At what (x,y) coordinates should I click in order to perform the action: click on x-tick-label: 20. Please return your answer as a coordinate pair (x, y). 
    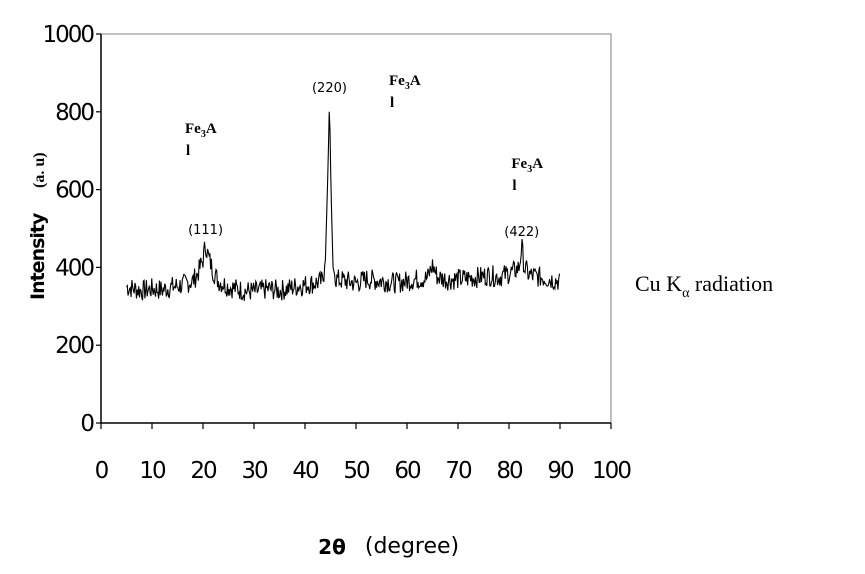
    Looking at the image, I should click on (203, 471).